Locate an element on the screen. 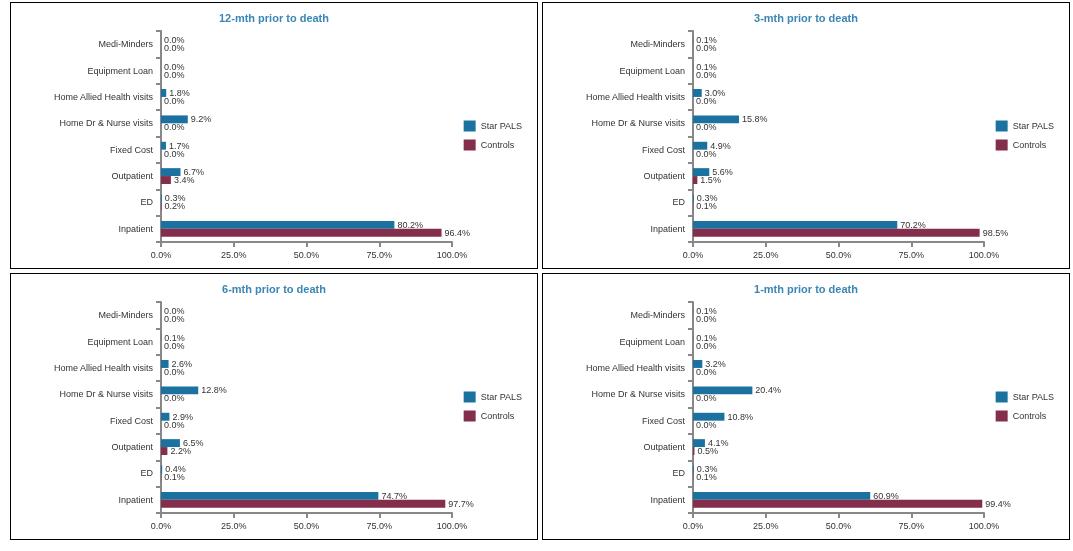  data-label: 20.4% is located at coordinates (768, 390).